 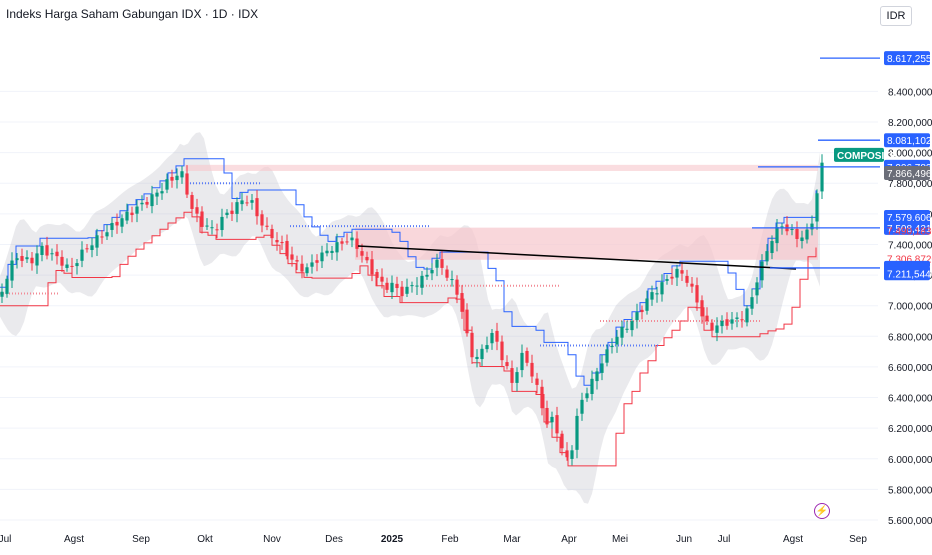 What do you see at coordinates (684, 539) in the screenshot?
I see `x-tick-label: Jun` at bounding box center [684, 539].